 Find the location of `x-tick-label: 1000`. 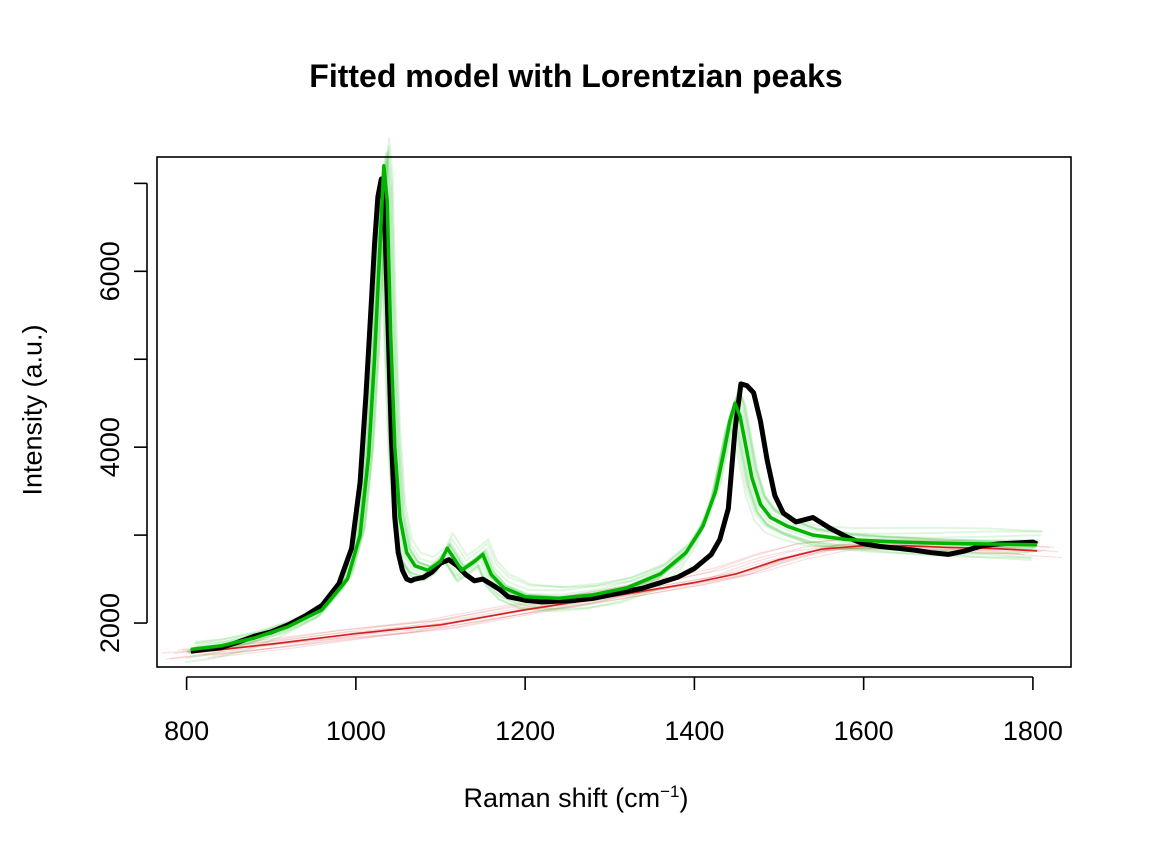

x-tick-label: 1000 is located at coordinates (356, 731).